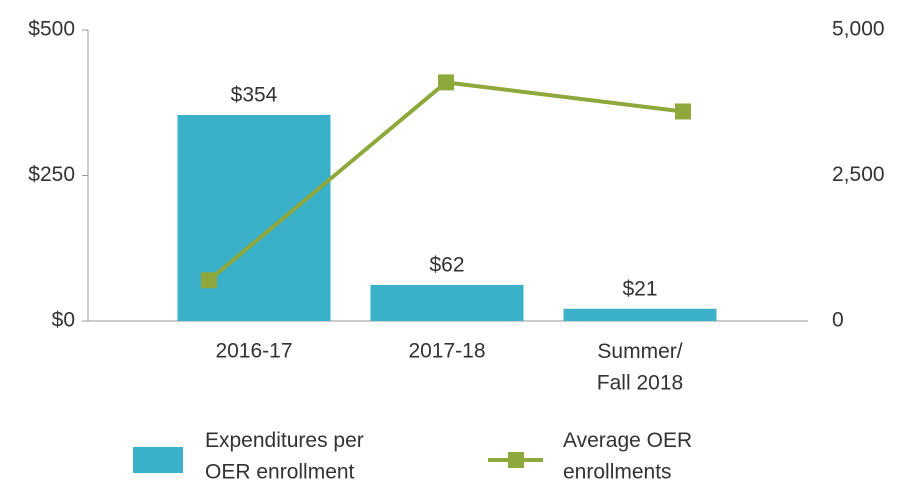  I want to click on legend-marker, so click(516, 460).